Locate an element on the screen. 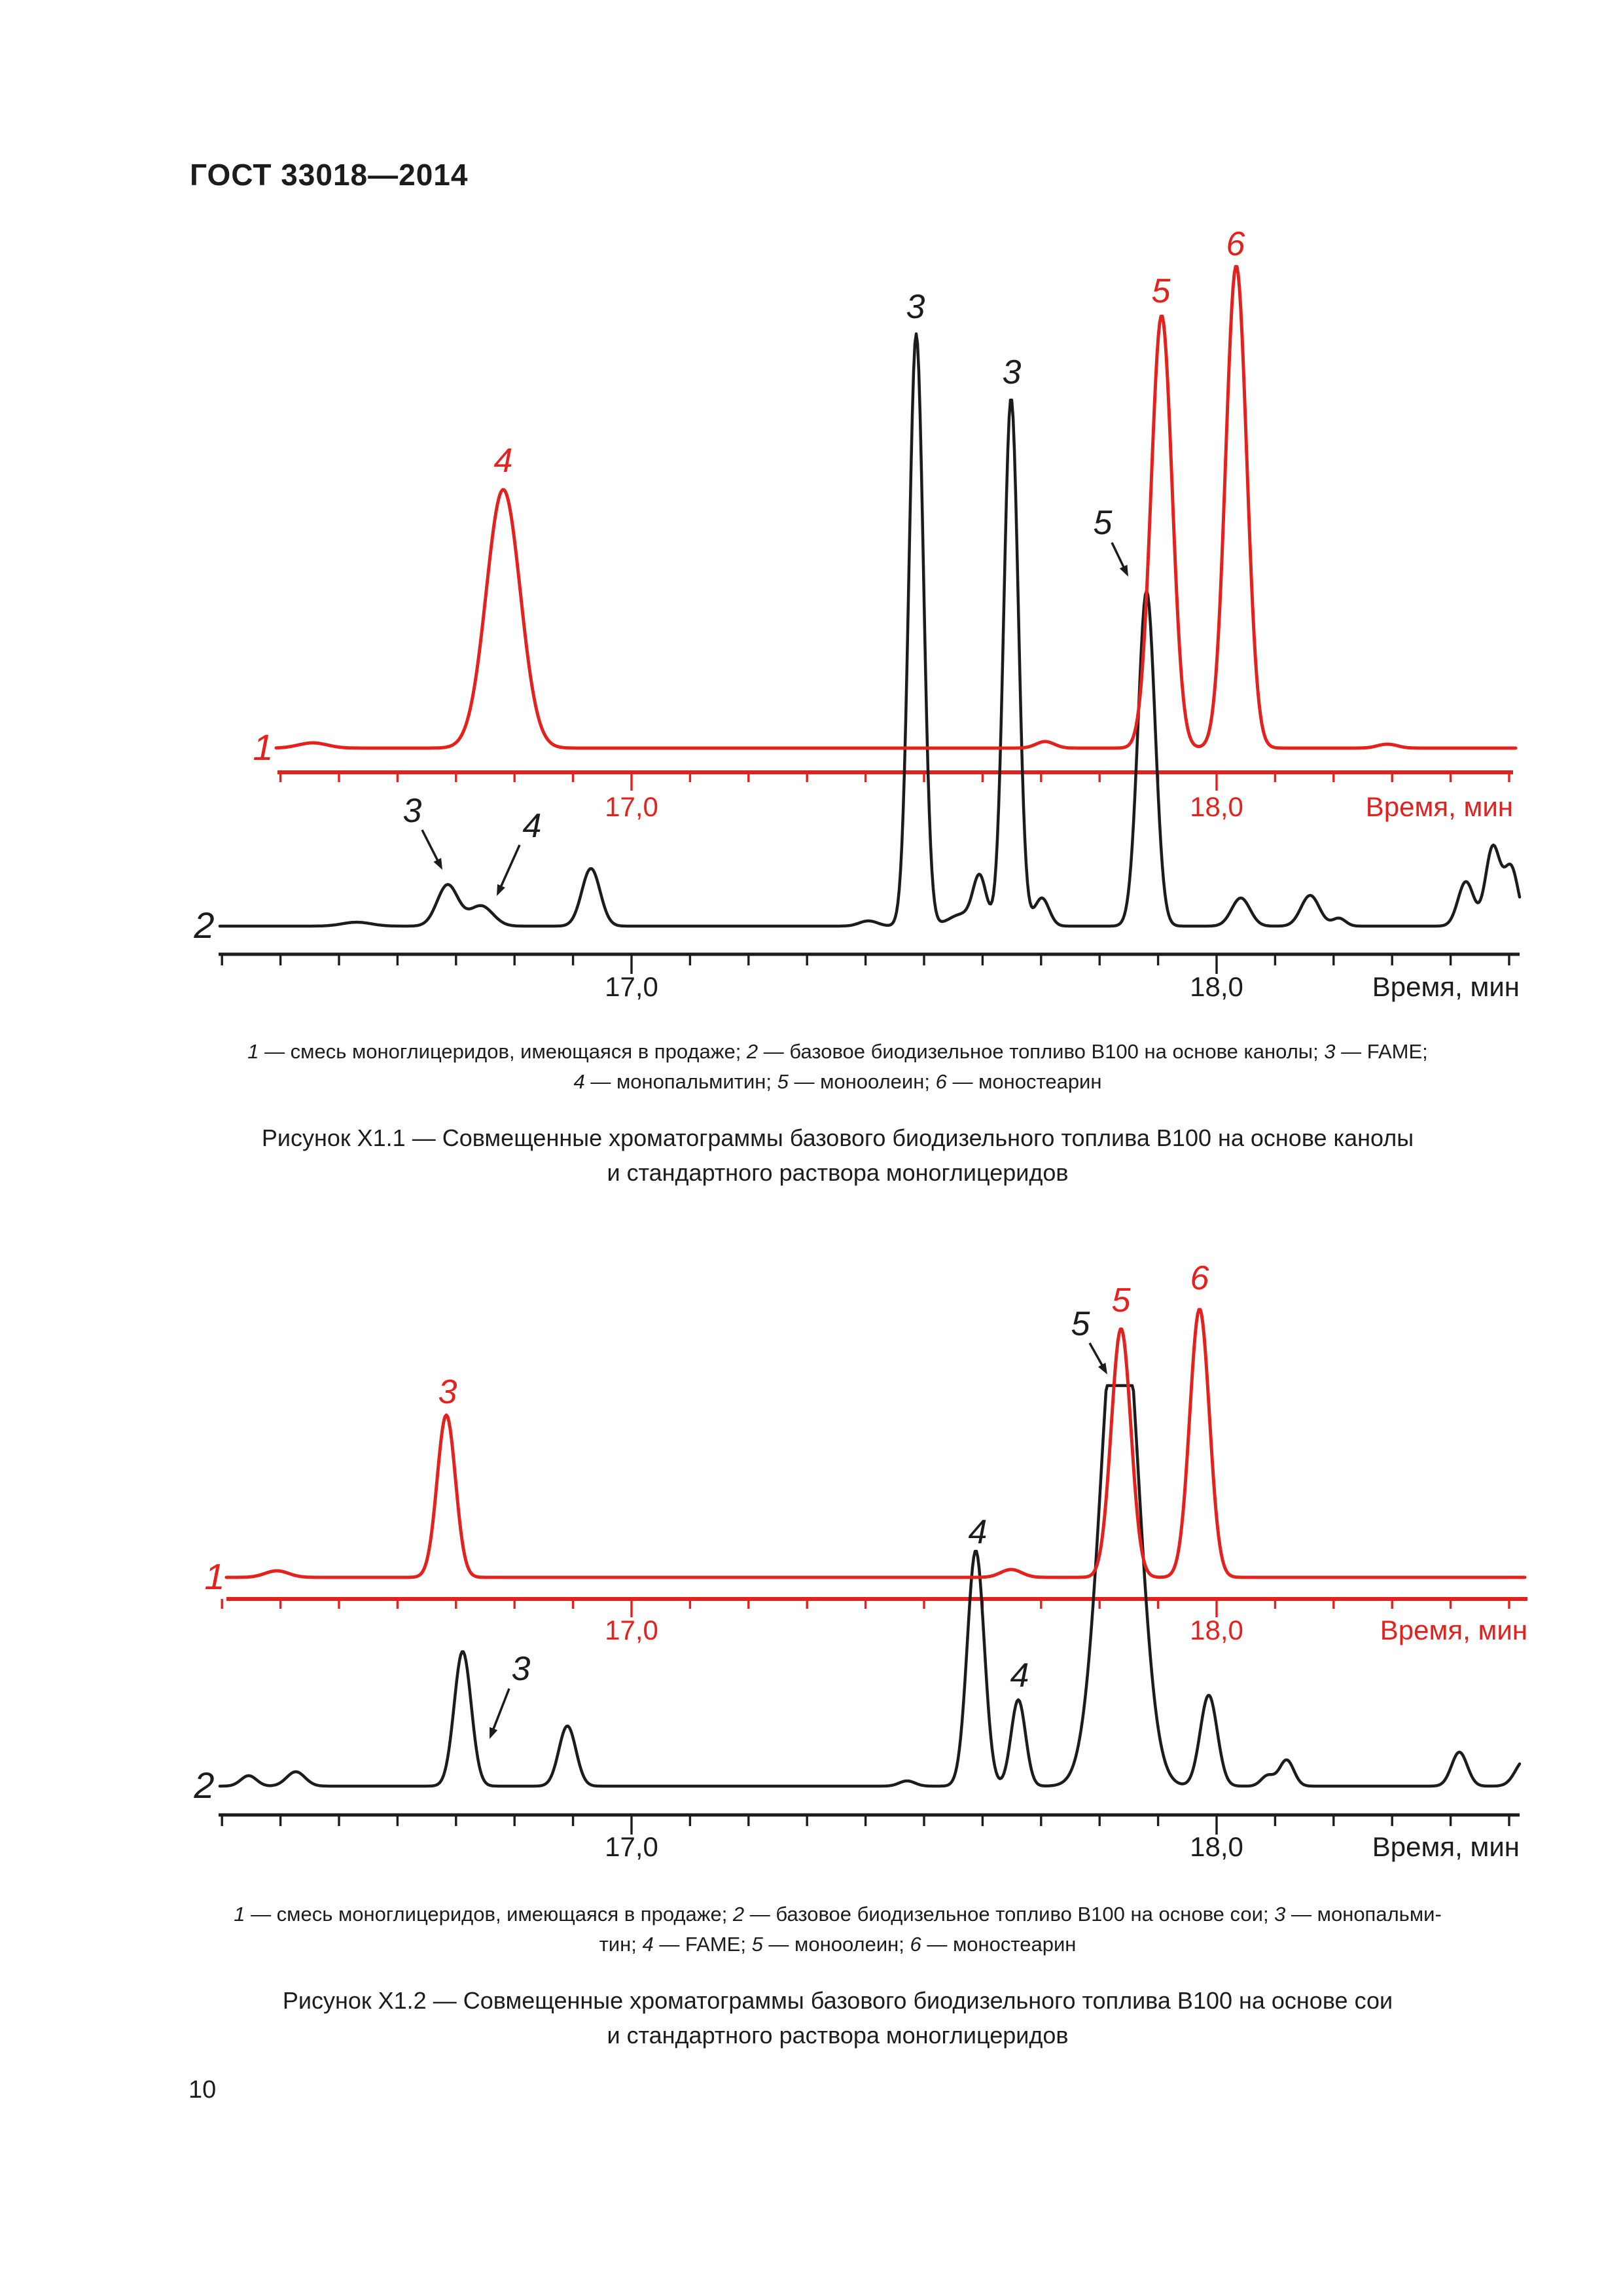 The width and height of the screenshot is (1623, 2296). fig2-trace-2-b100-soy is located at coordinates (870, 1586).